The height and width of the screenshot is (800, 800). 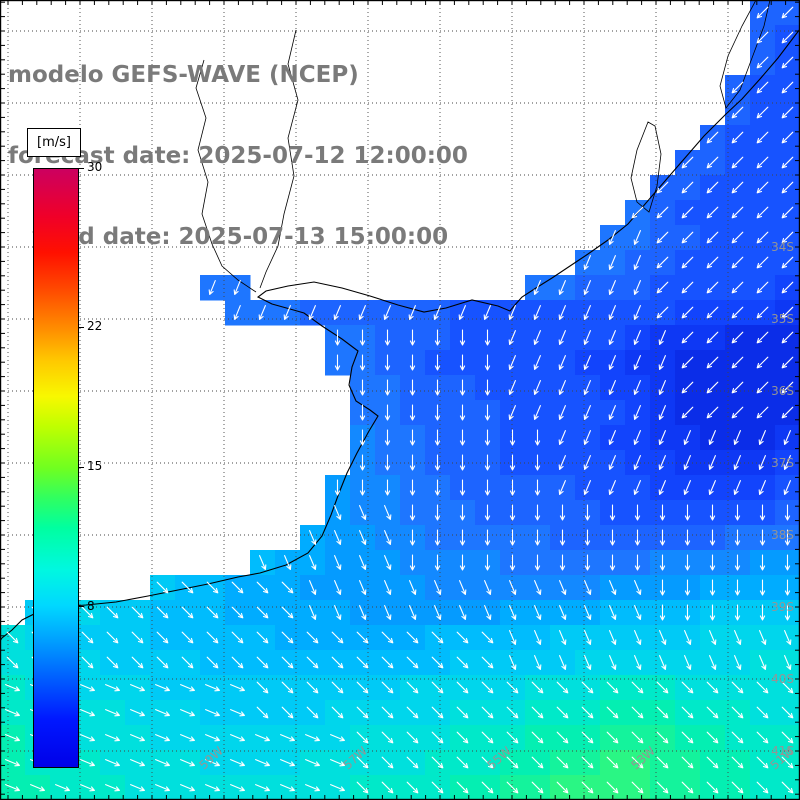 What do you see at coordinates (782, 247) in the screenshot?
I see `lat-label: 34S` at bounding box center [782, 247].